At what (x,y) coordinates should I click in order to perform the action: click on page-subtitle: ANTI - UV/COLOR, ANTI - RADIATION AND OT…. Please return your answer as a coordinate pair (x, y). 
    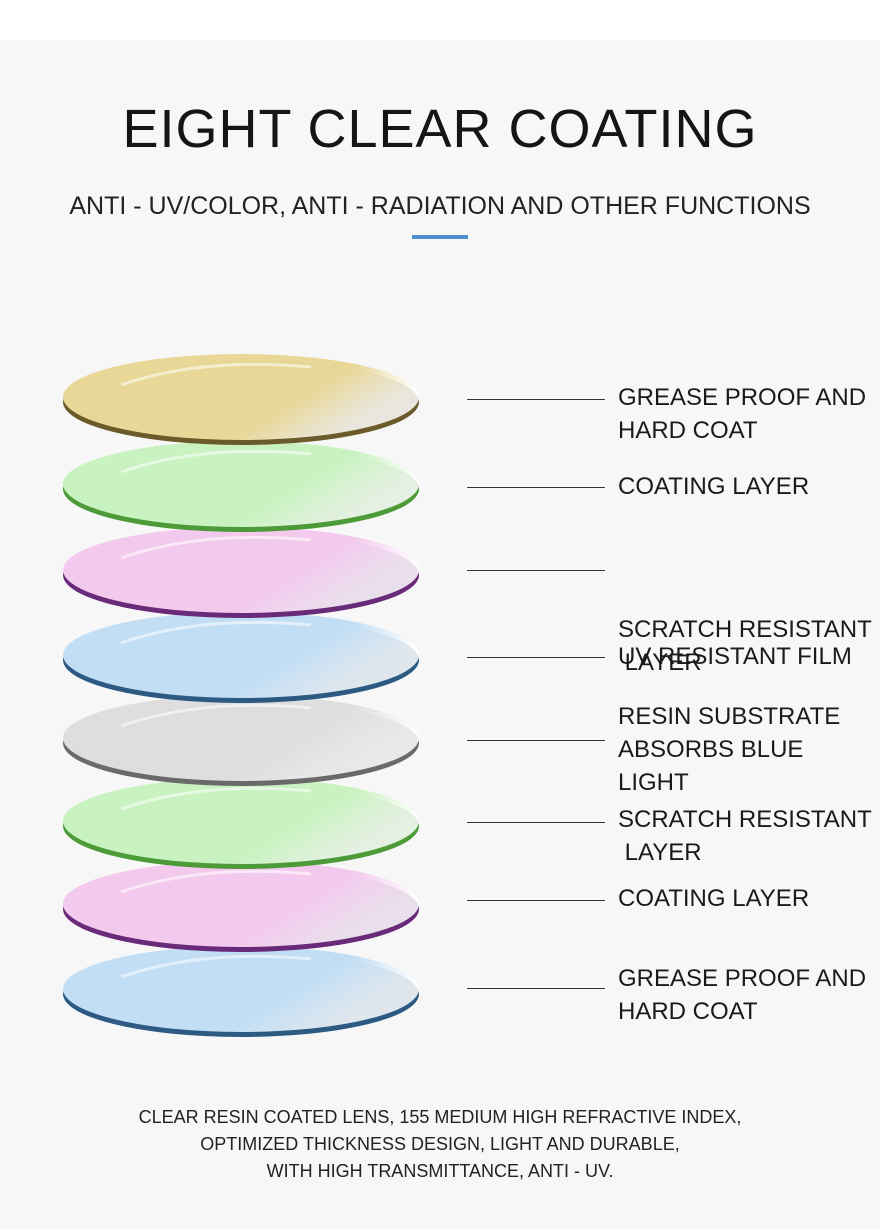
    Looking at the image, I should click on (440, 206).